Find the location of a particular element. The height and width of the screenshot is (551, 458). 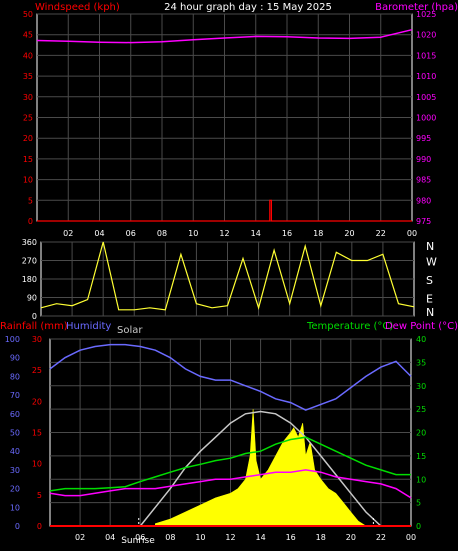

temperature-axis-label: Temperature (°C) is located at coordinates (349, 326).